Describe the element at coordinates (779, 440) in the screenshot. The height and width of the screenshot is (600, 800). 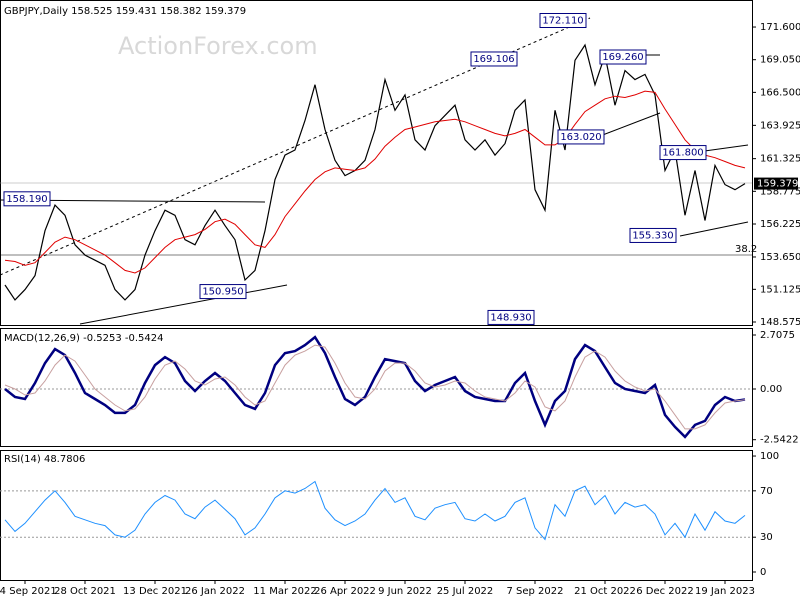
I see `y-tick-label: -2.5422` at that location.